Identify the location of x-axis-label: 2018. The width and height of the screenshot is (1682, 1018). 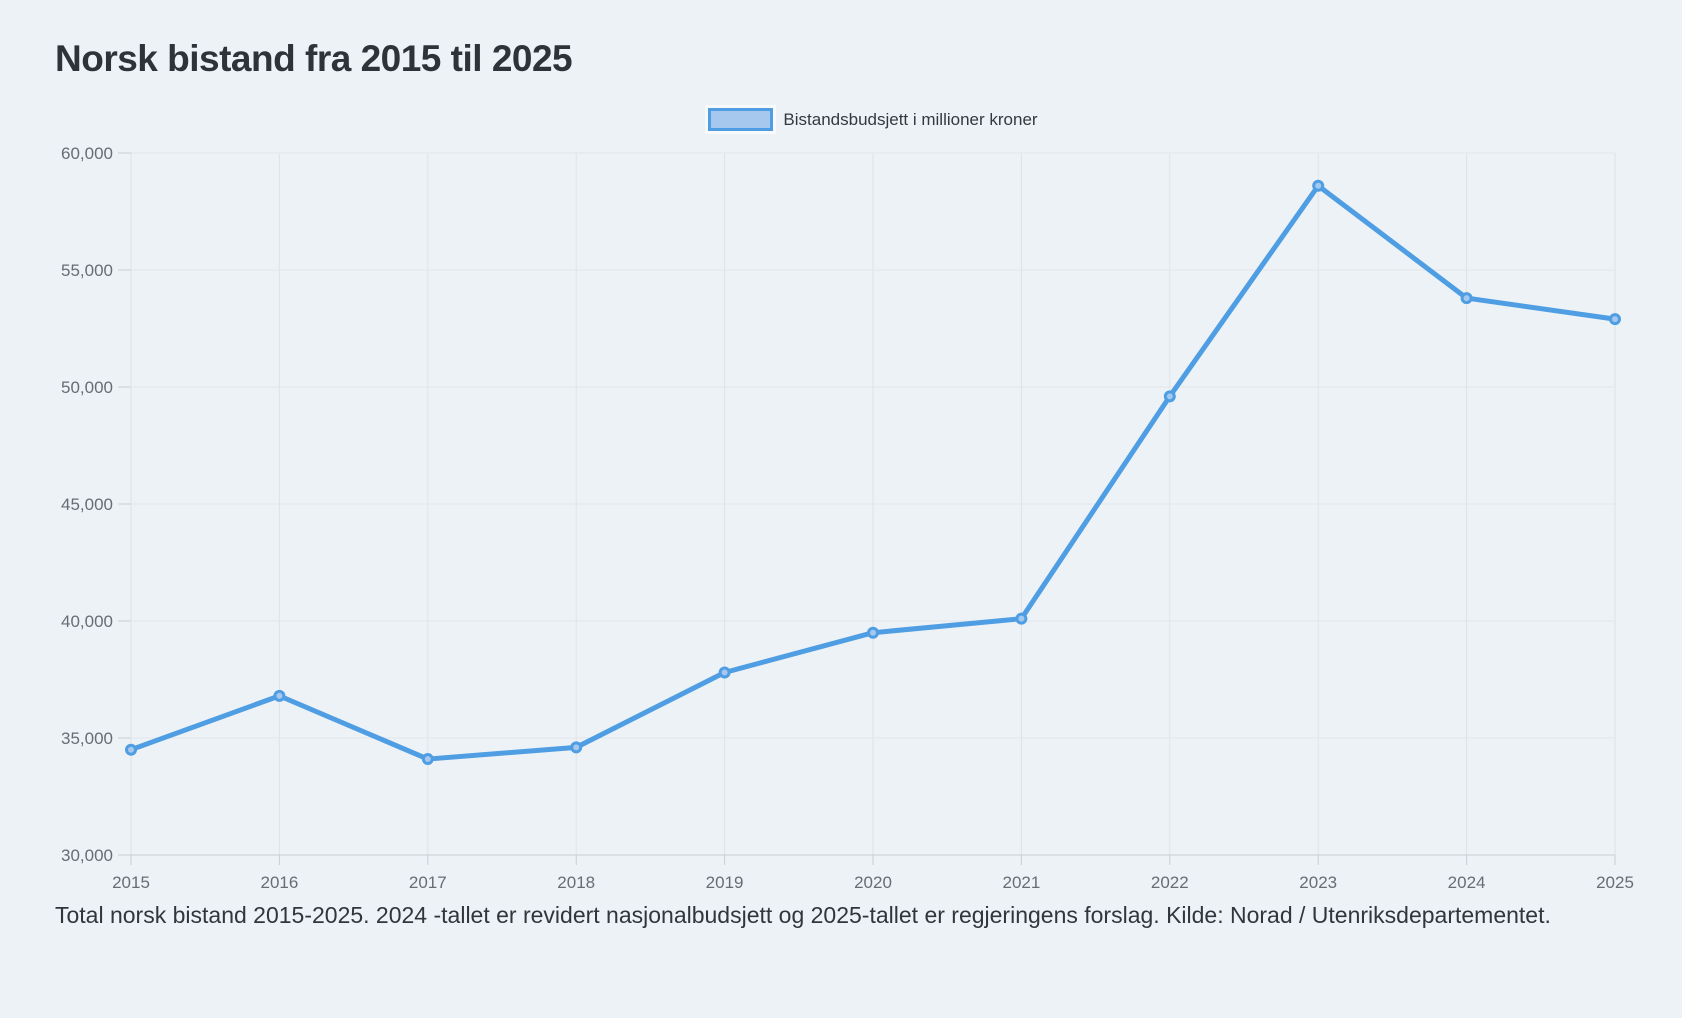
(576, 882).